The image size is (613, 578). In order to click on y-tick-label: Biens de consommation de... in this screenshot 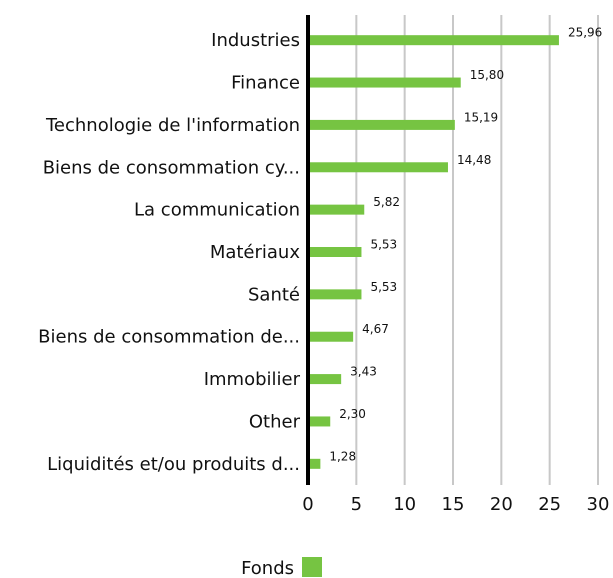, I will do `click(169, 337)`.